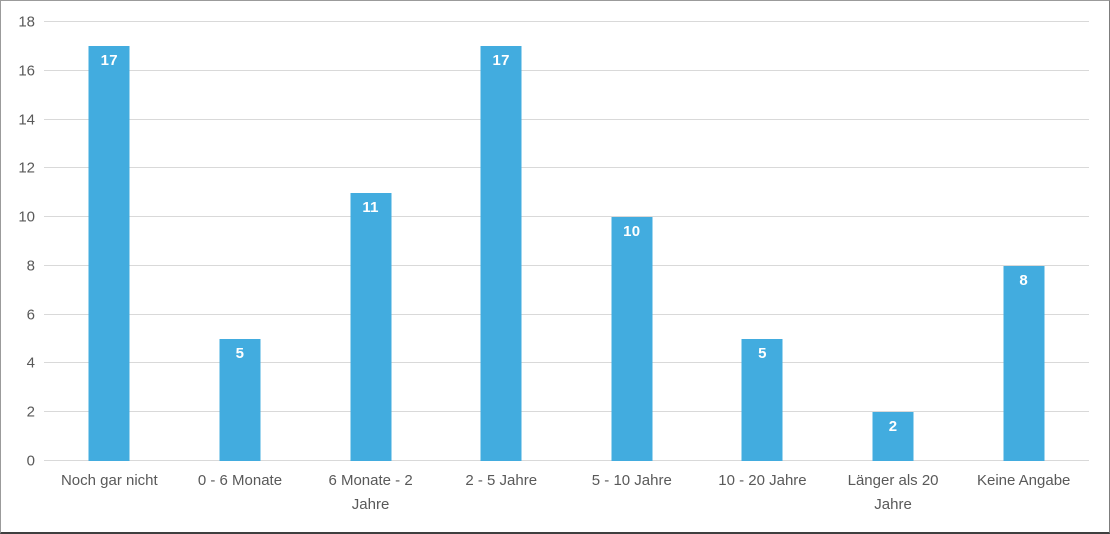  Describe the element at coordinates (109, 480) in the screenshot. I see `x-category-label: Noch gar nicht` at that location.